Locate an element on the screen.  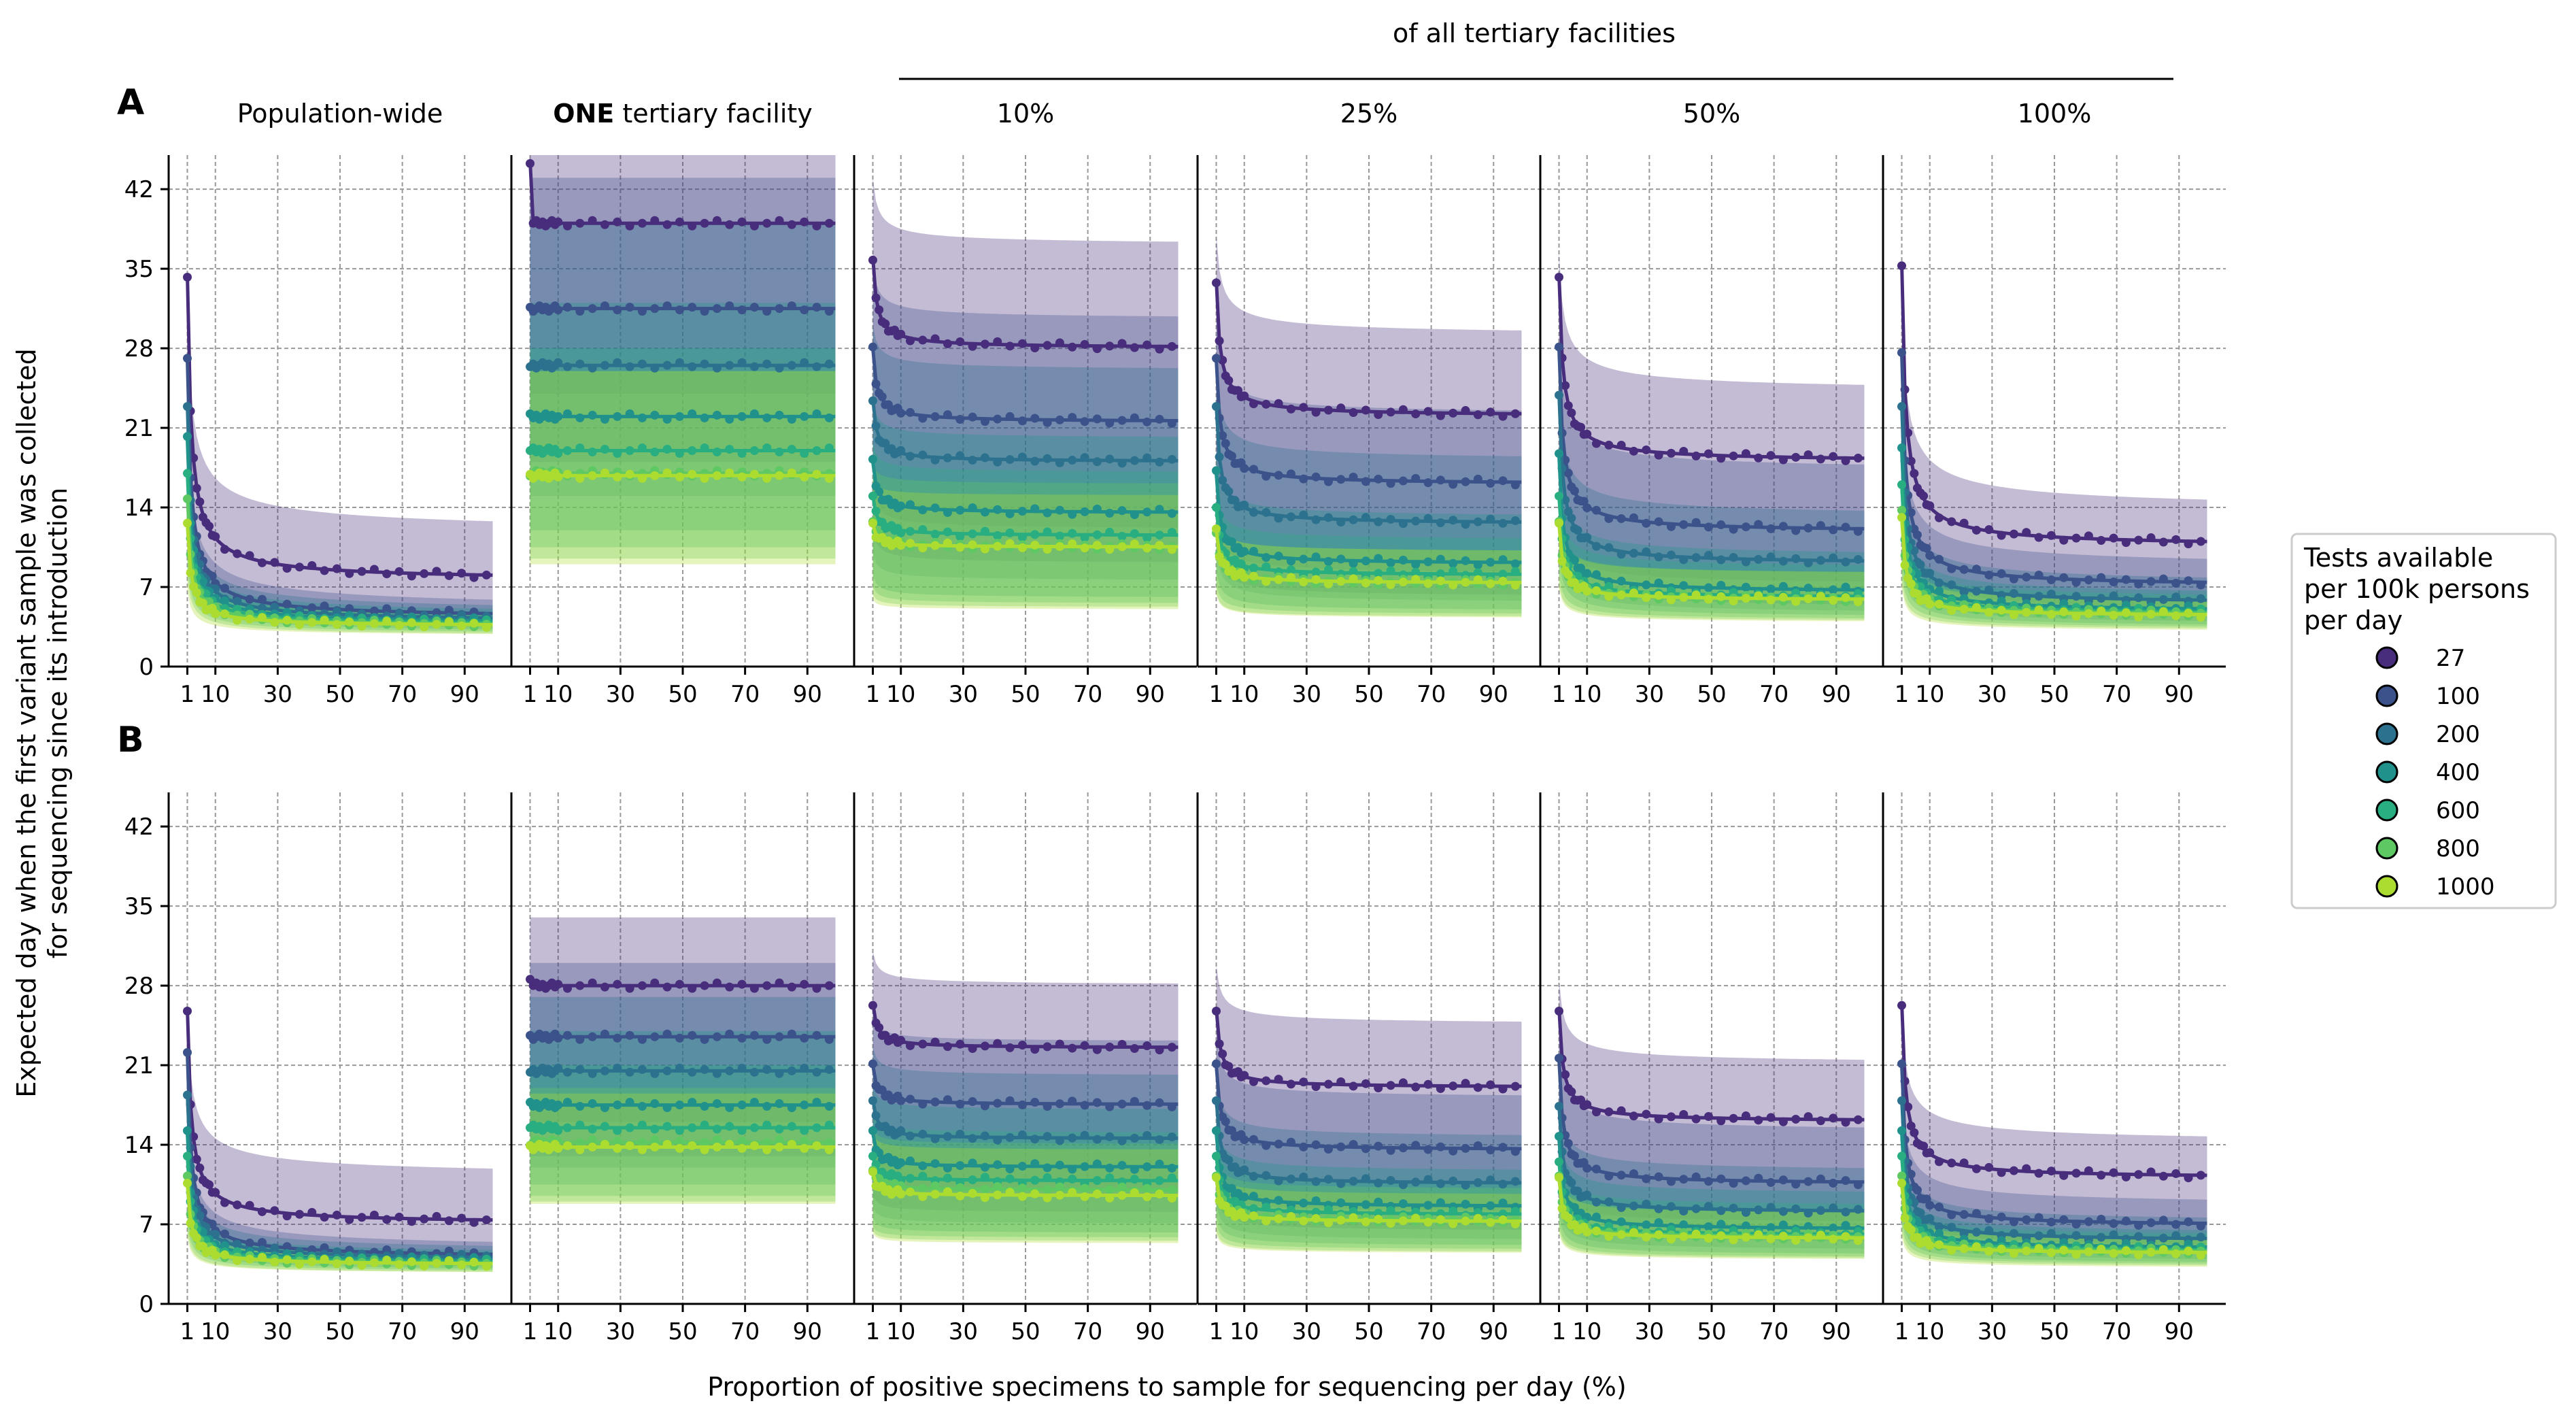
figure-header: of all tertiary facilities is located at coordinates (1536, 49).